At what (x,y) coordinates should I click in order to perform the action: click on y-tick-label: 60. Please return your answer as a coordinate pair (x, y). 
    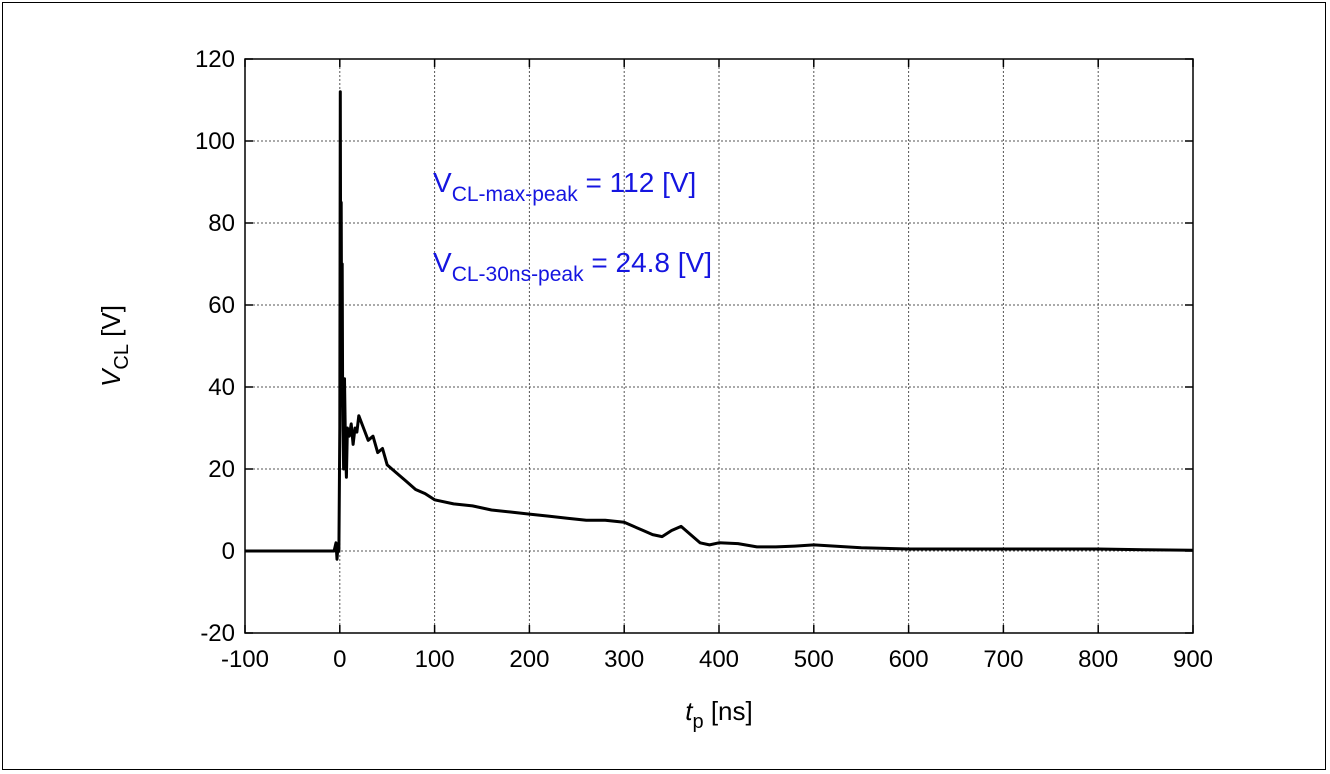
    Looking at the image, I should click on (221, 305).